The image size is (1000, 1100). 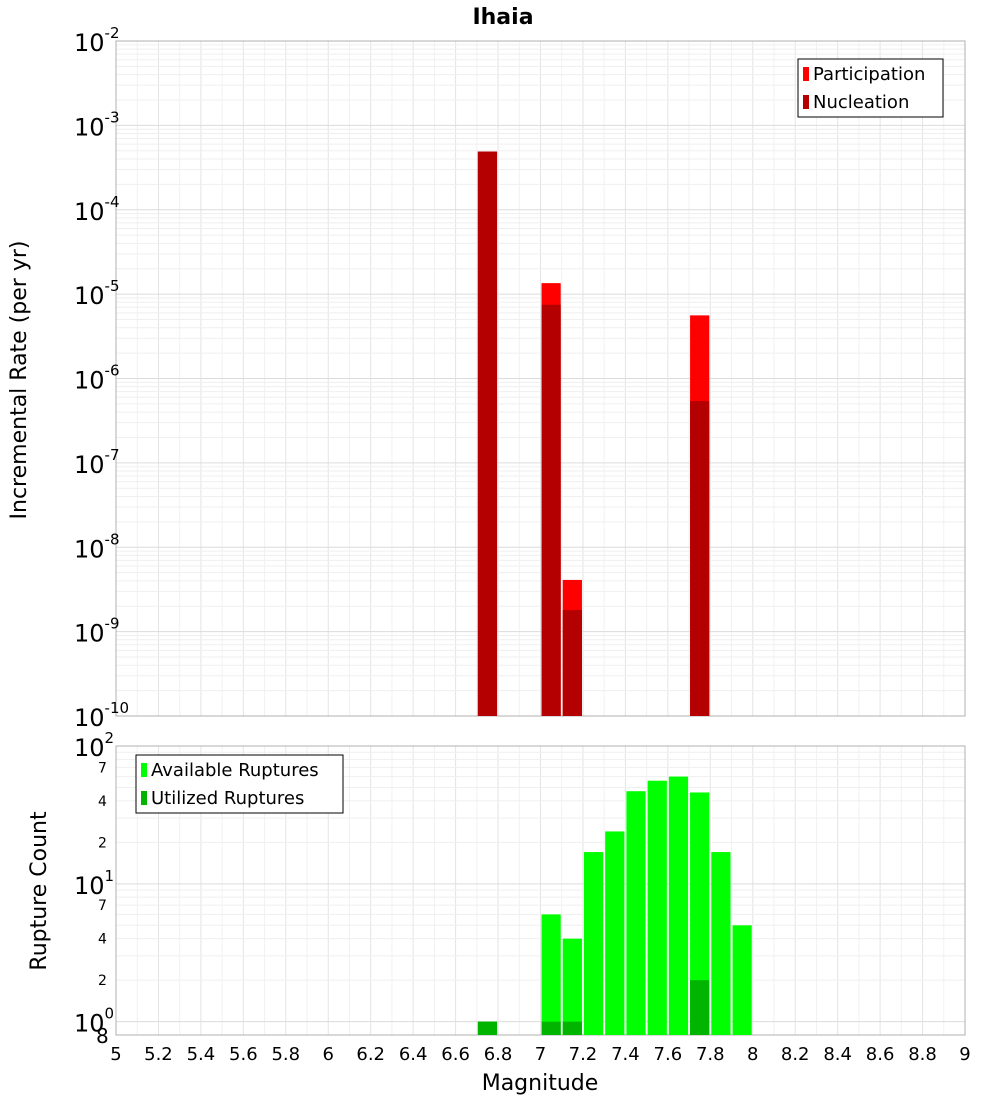 What do you see at coordinates (806, 102) in the screenshot?
I see `legend-swatch-nucleation` at bounding box center [806, 102].